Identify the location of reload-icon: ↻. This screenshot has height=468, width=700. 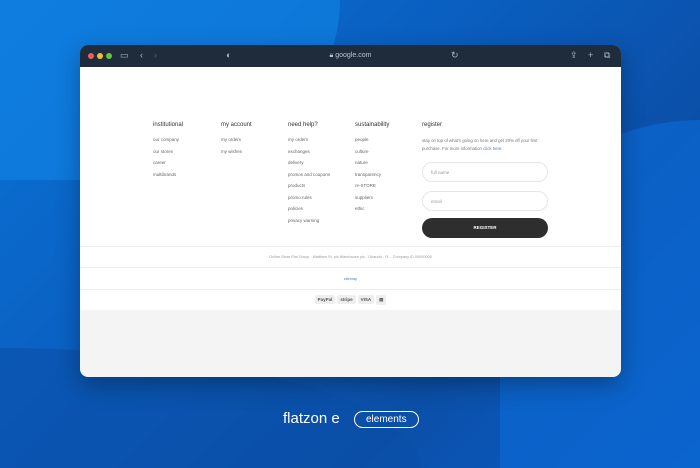
(455, 55).